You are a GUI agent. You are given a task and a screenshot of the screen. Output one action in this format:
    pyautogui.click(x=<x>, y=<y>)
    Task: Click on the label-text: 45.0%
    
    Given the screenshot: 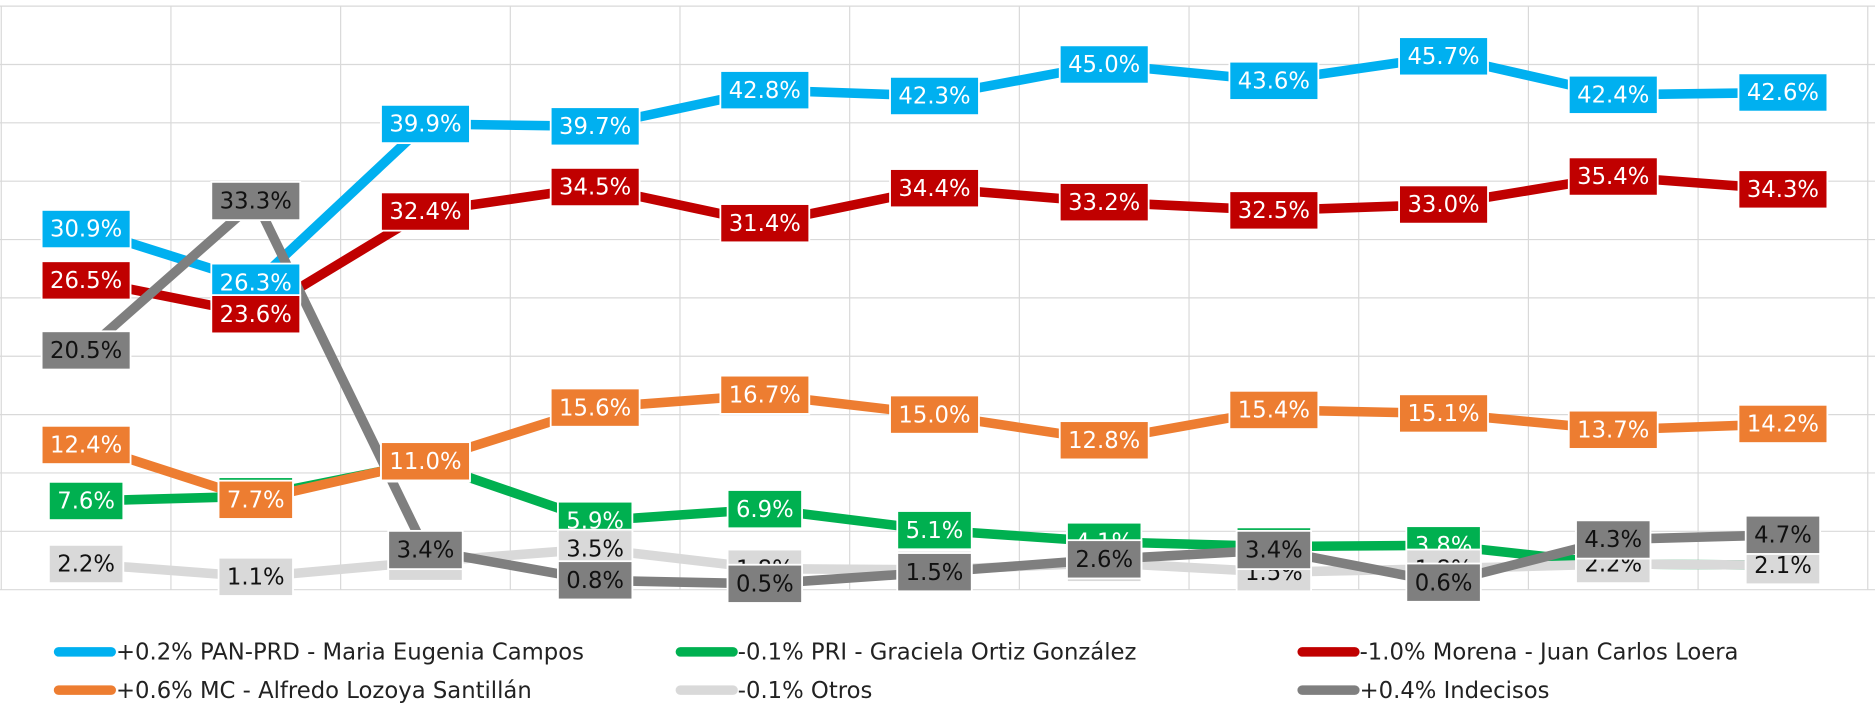 What is the action you would take?
    pyautogui.click(x=1104, y=65)
    